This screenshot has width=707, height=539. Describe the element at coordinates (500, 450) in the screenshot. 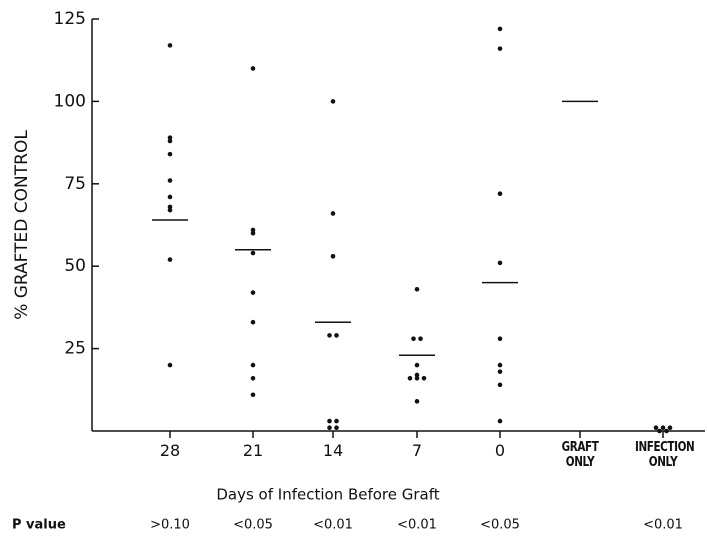

I see `x-tick-label: 0` at that location.